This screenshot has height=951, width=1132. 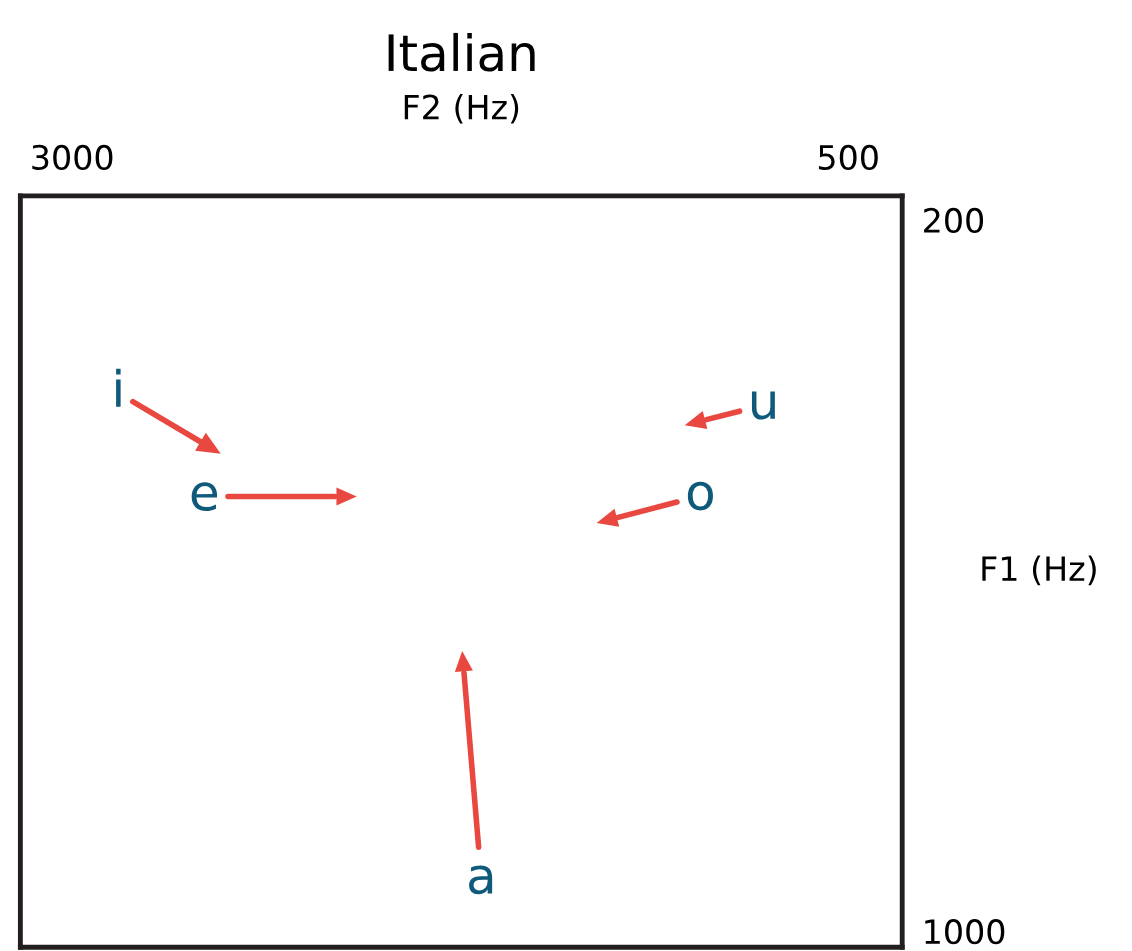 I want to click on y-axis-title: F1 (Hz), so click(x=1039, y=570).